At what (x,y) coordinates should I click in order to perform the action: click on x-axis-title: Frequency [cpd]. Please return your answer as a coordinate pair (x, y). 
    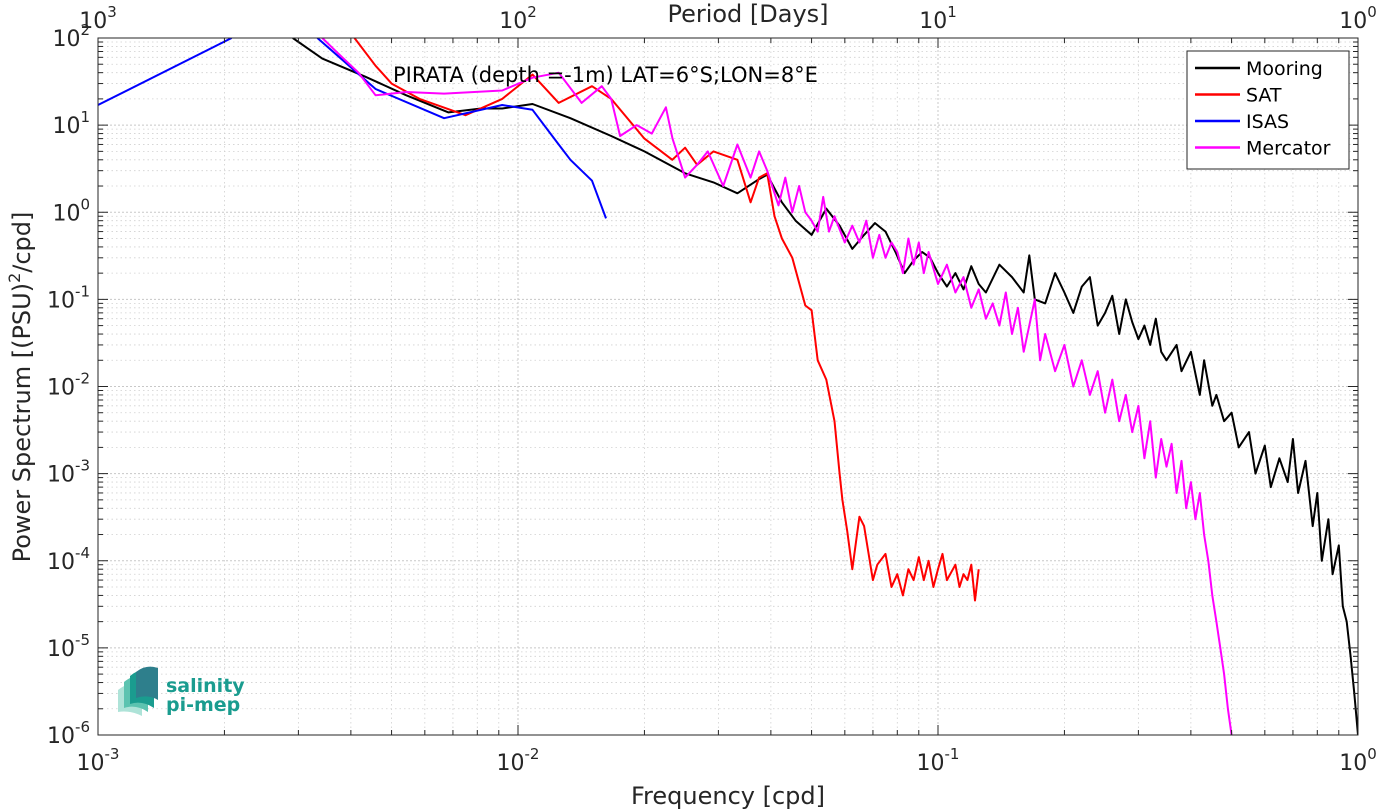
    Looking at the image, I should click on (728, 795).